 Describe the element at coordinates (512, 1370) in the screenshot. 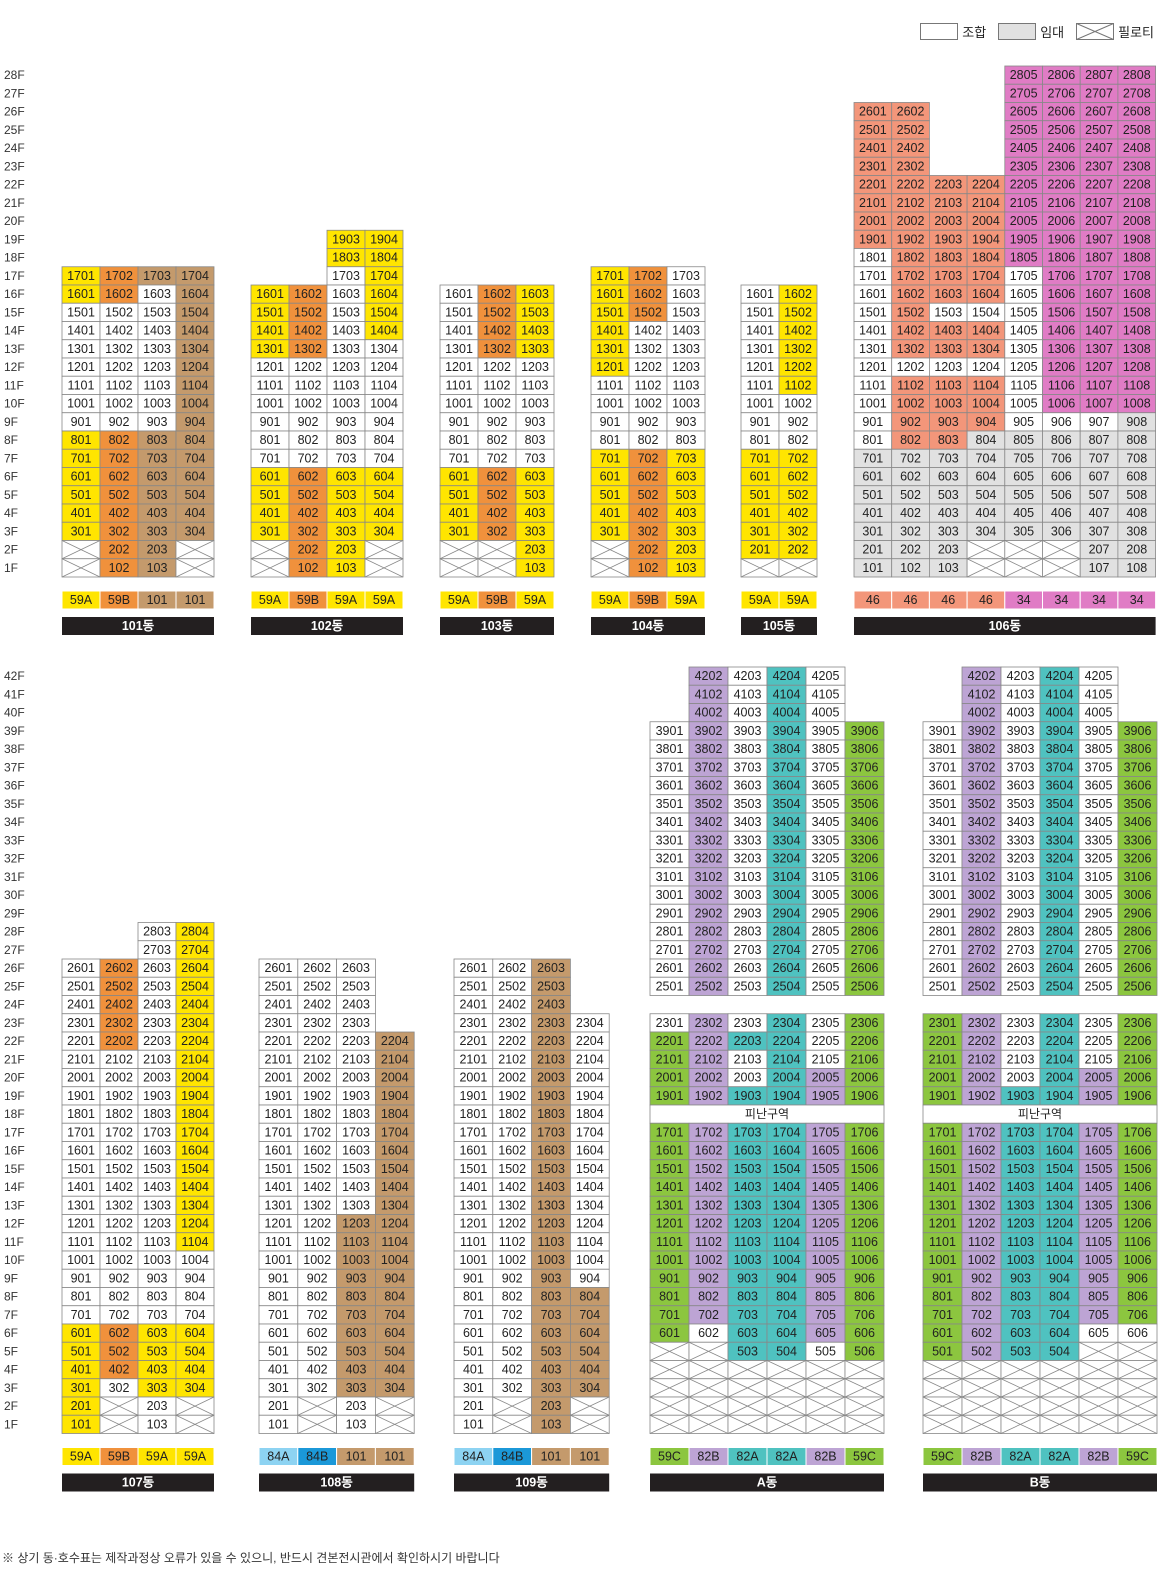

I see `unit-number: 402` at that location.